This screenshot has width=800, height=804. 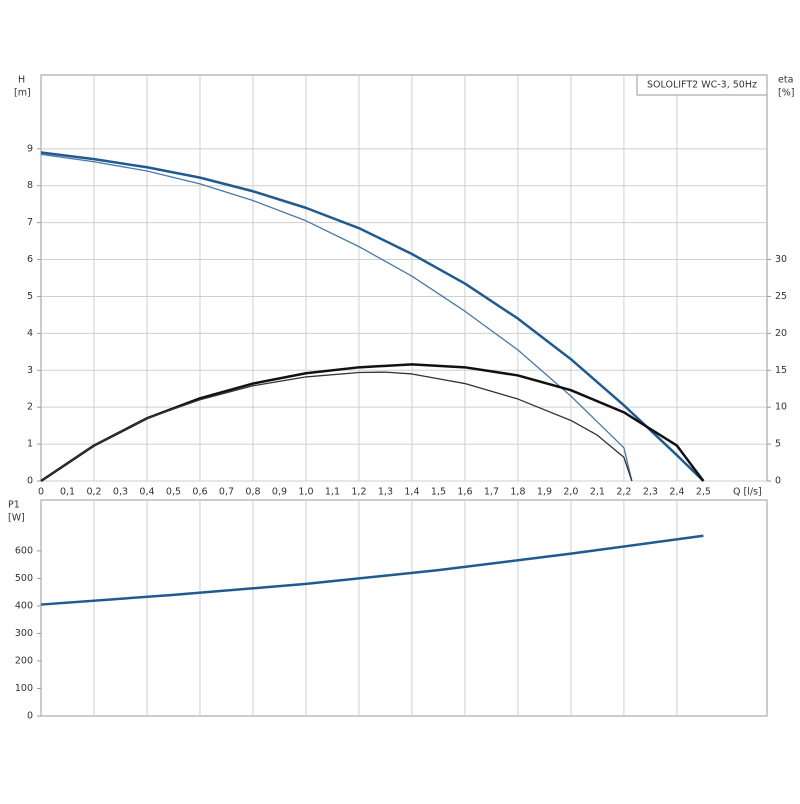 I want to click on y-tick-label: 300, so click(x=24, y=633).